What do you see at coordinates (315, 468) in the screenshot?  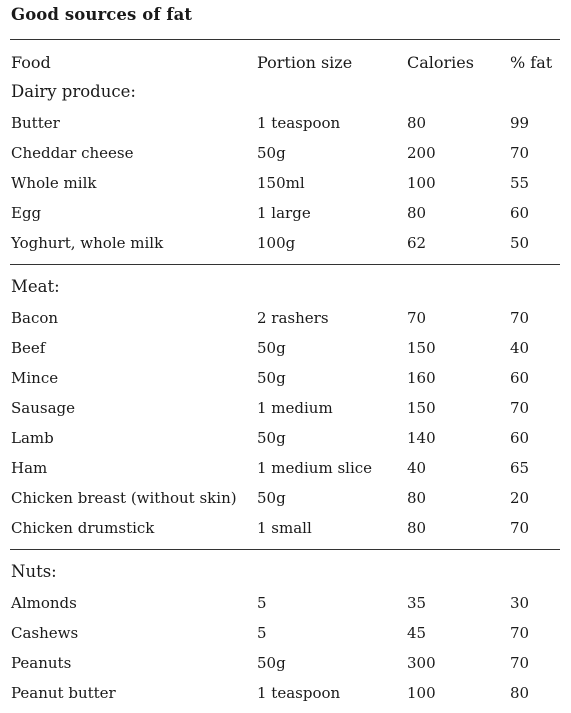 I see `cell-portion: 1 medium slice` at bounding box center [315, 468].